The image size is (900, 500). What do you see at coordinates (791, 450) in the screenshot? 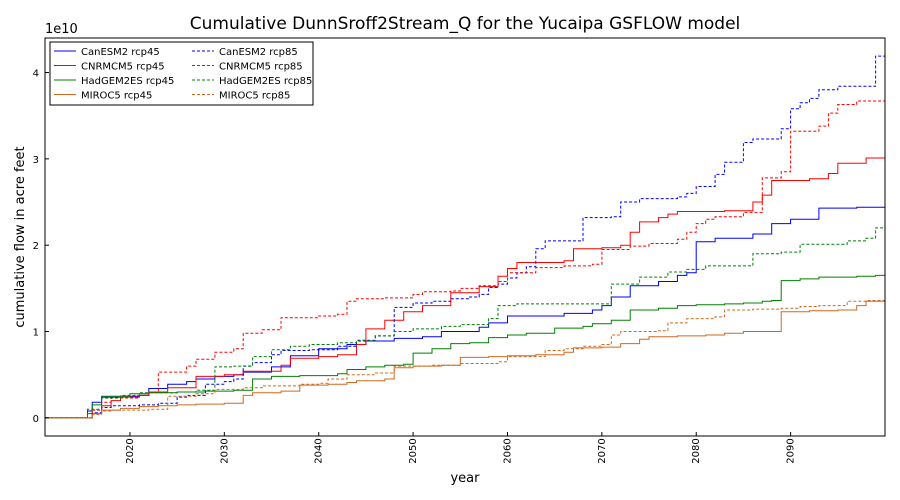
I see `x-tick-label: 2090` at bounding box center [791, 450].